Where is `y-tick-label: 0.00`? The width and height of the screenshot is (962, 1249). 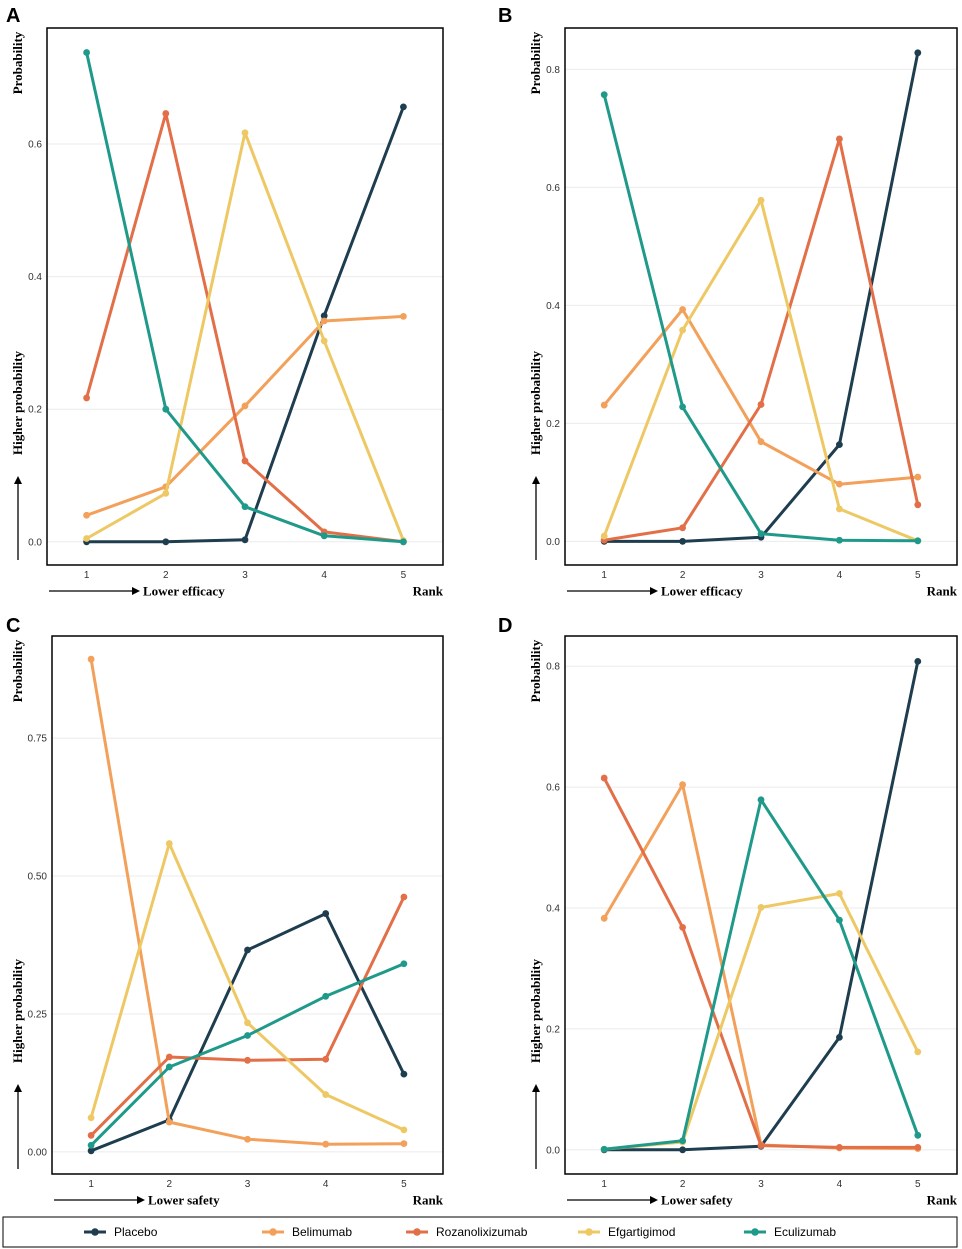
y-tick-label: 0.00 is located at coordinates (38, 1152).